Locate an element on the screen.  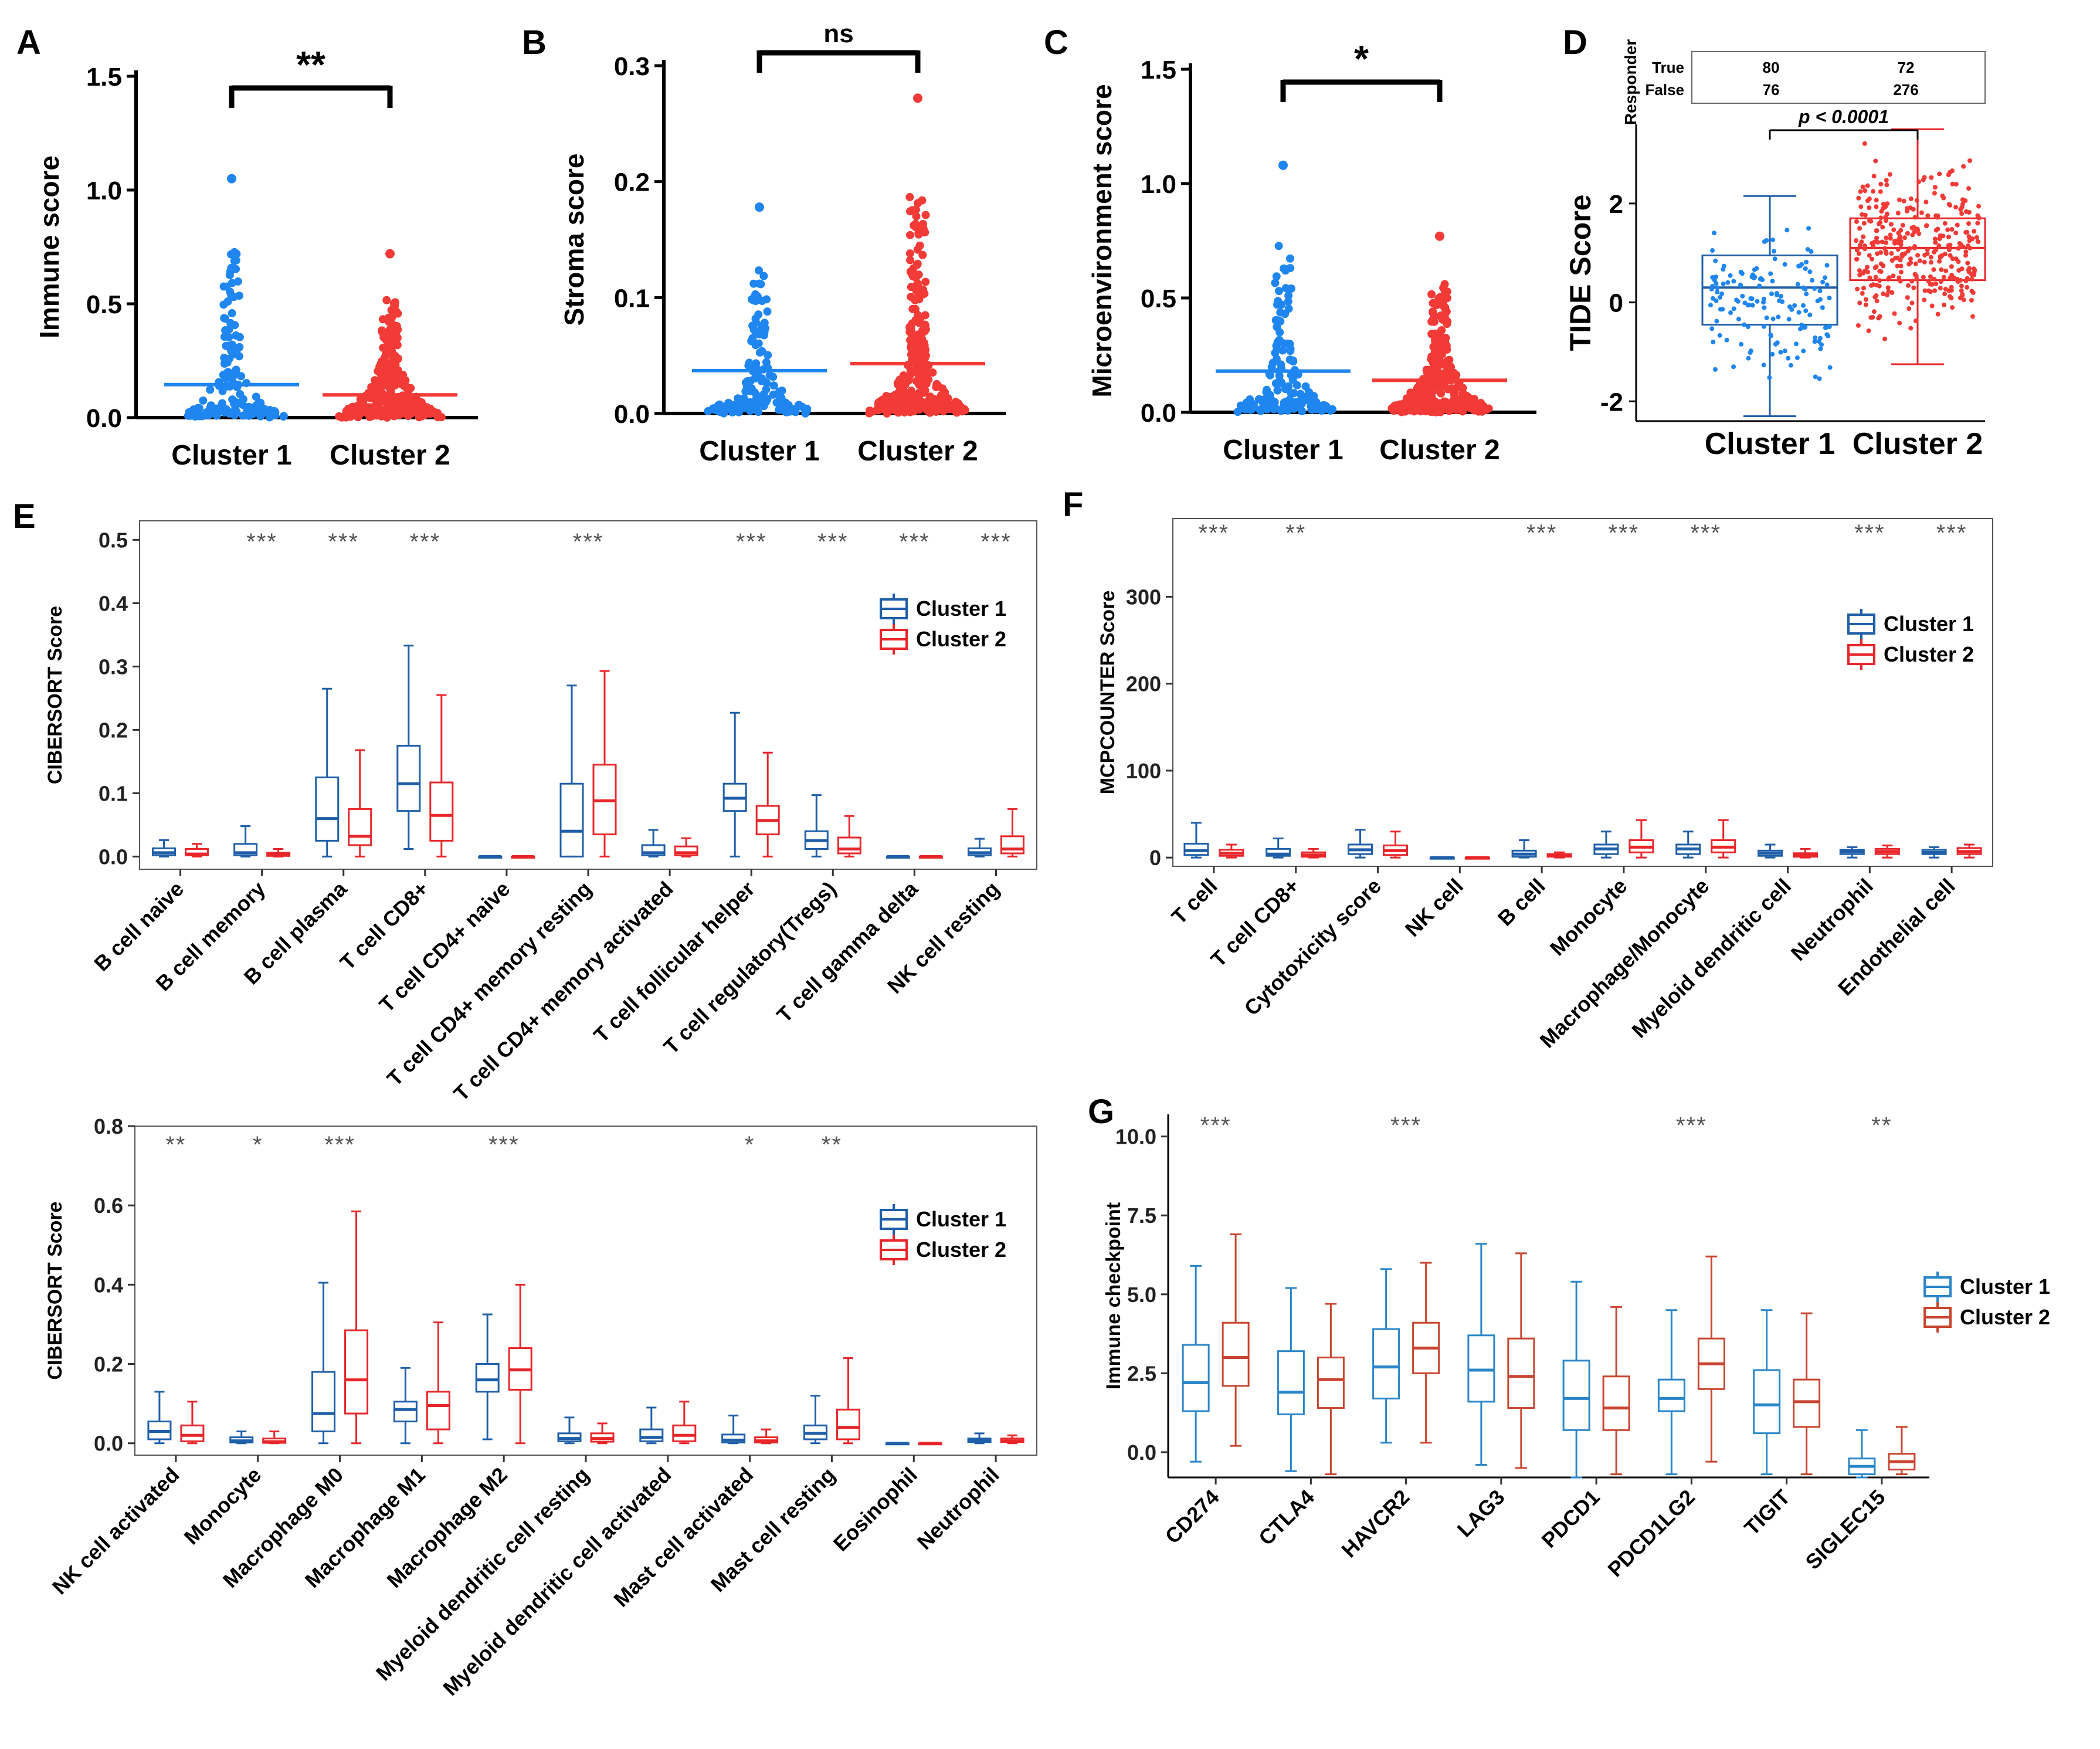
sig-label: ns is located at coordinates (838, 33).